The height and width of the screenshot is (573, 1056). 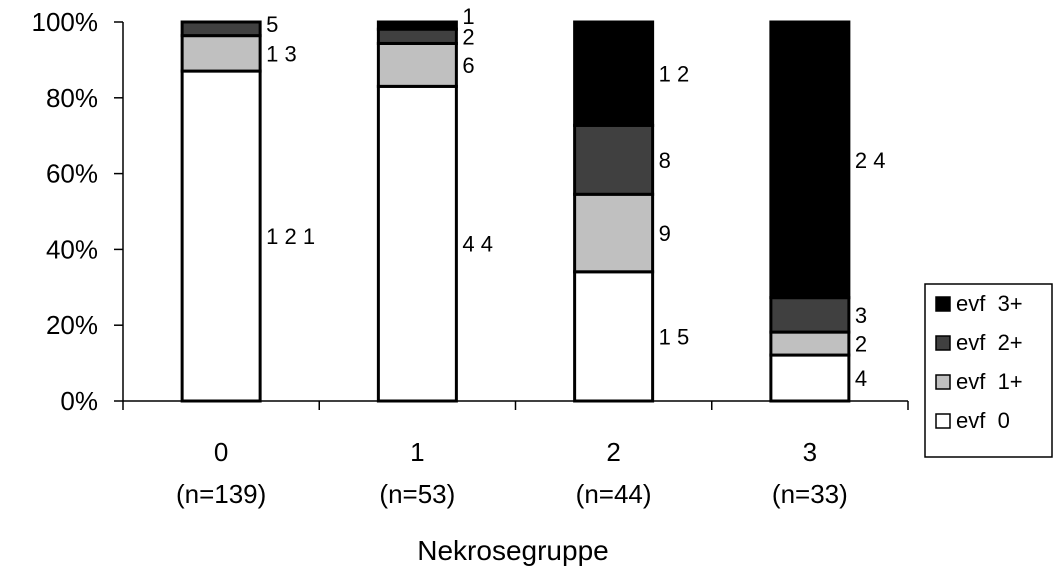 I want to click on data-label-3-0: 4, so click(x=861, y=378).